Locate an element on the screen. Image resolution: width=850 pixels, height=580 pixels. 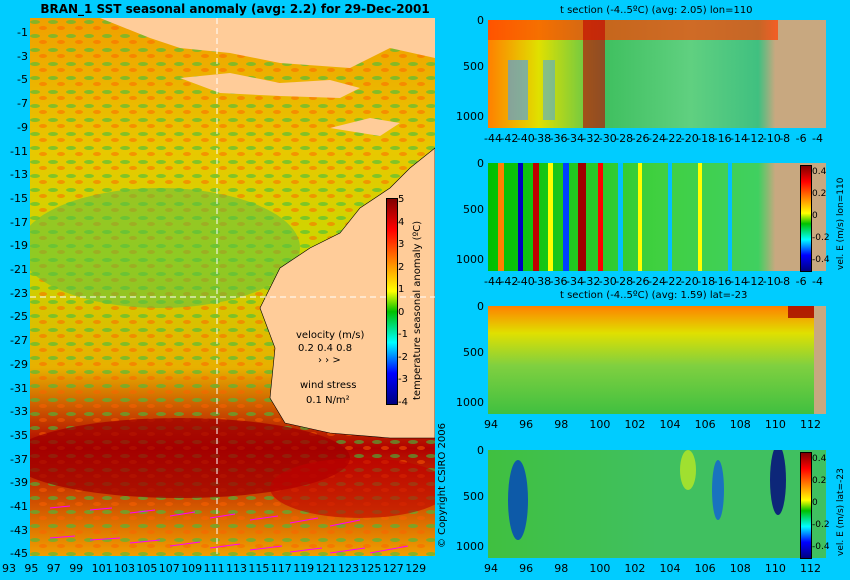
panel-x-tick: -14 is located at coordinates (739, 281).